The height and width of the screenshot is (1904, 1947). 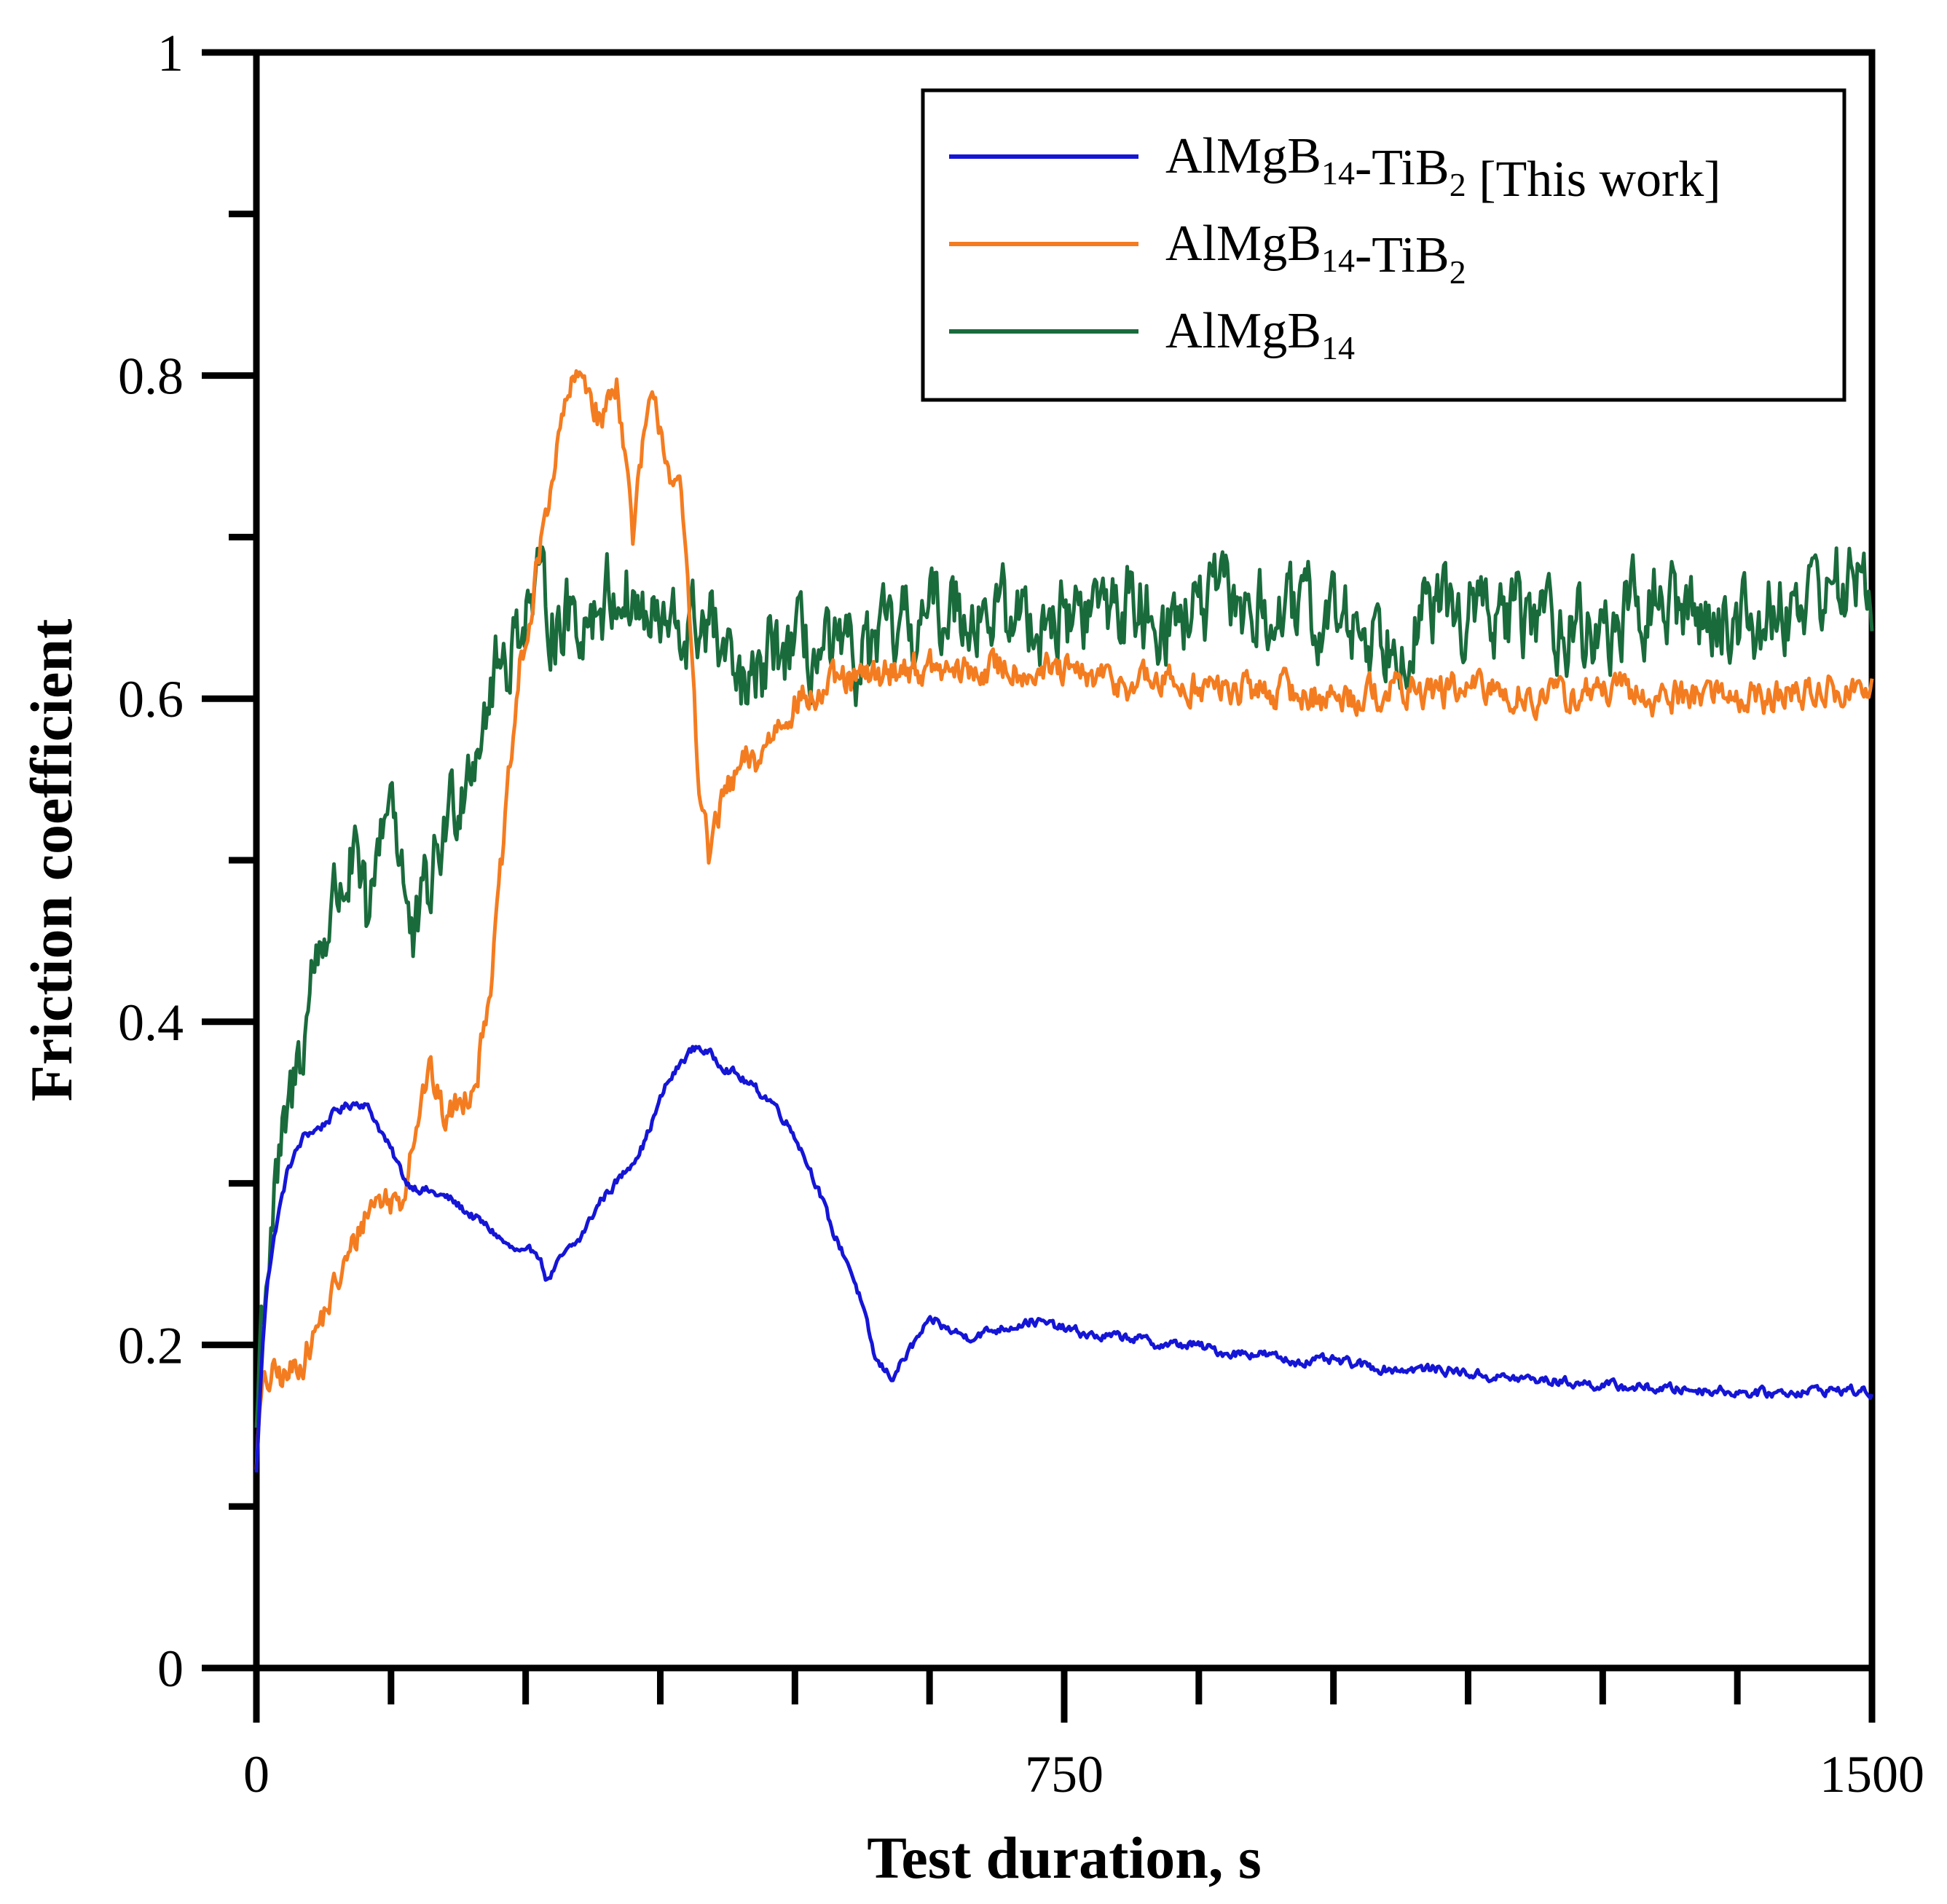 I want to click on x-tick-label: 750, so click(x=1064, y=1774).